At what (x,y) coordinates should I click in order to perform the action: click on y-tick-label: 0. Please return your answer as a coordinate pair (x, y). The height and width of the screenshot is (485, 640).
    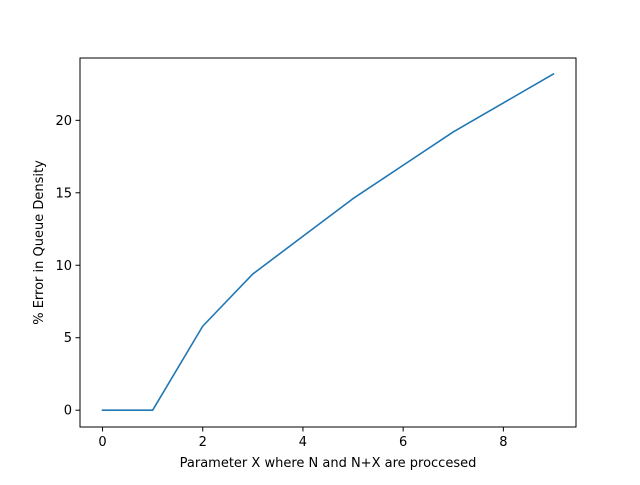
    Looking at the image, I should click on (68, 411).